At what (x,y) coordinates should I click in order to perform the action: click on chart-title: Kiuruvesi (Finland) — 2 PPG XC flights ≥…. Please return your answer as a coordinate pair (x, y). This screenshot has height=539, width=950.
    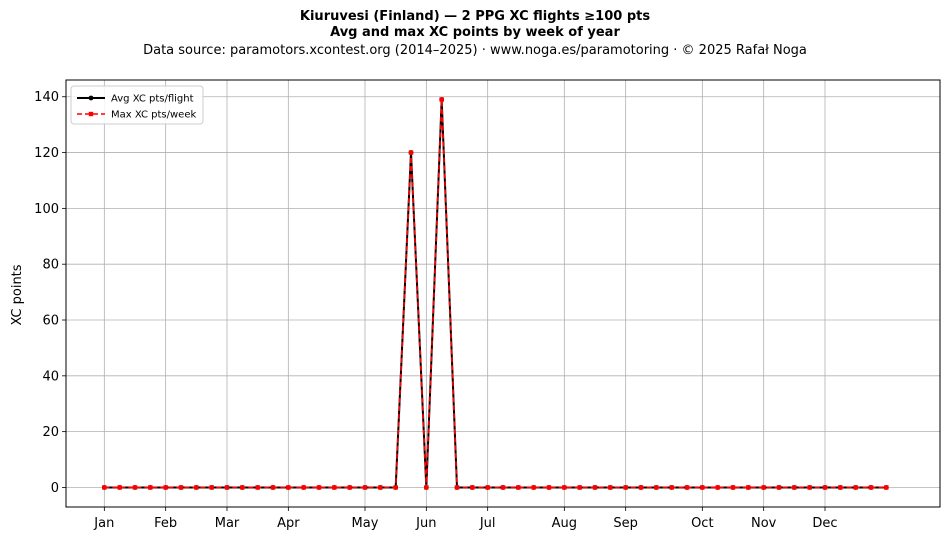
    Looking at the image, I should click on (475, 16).